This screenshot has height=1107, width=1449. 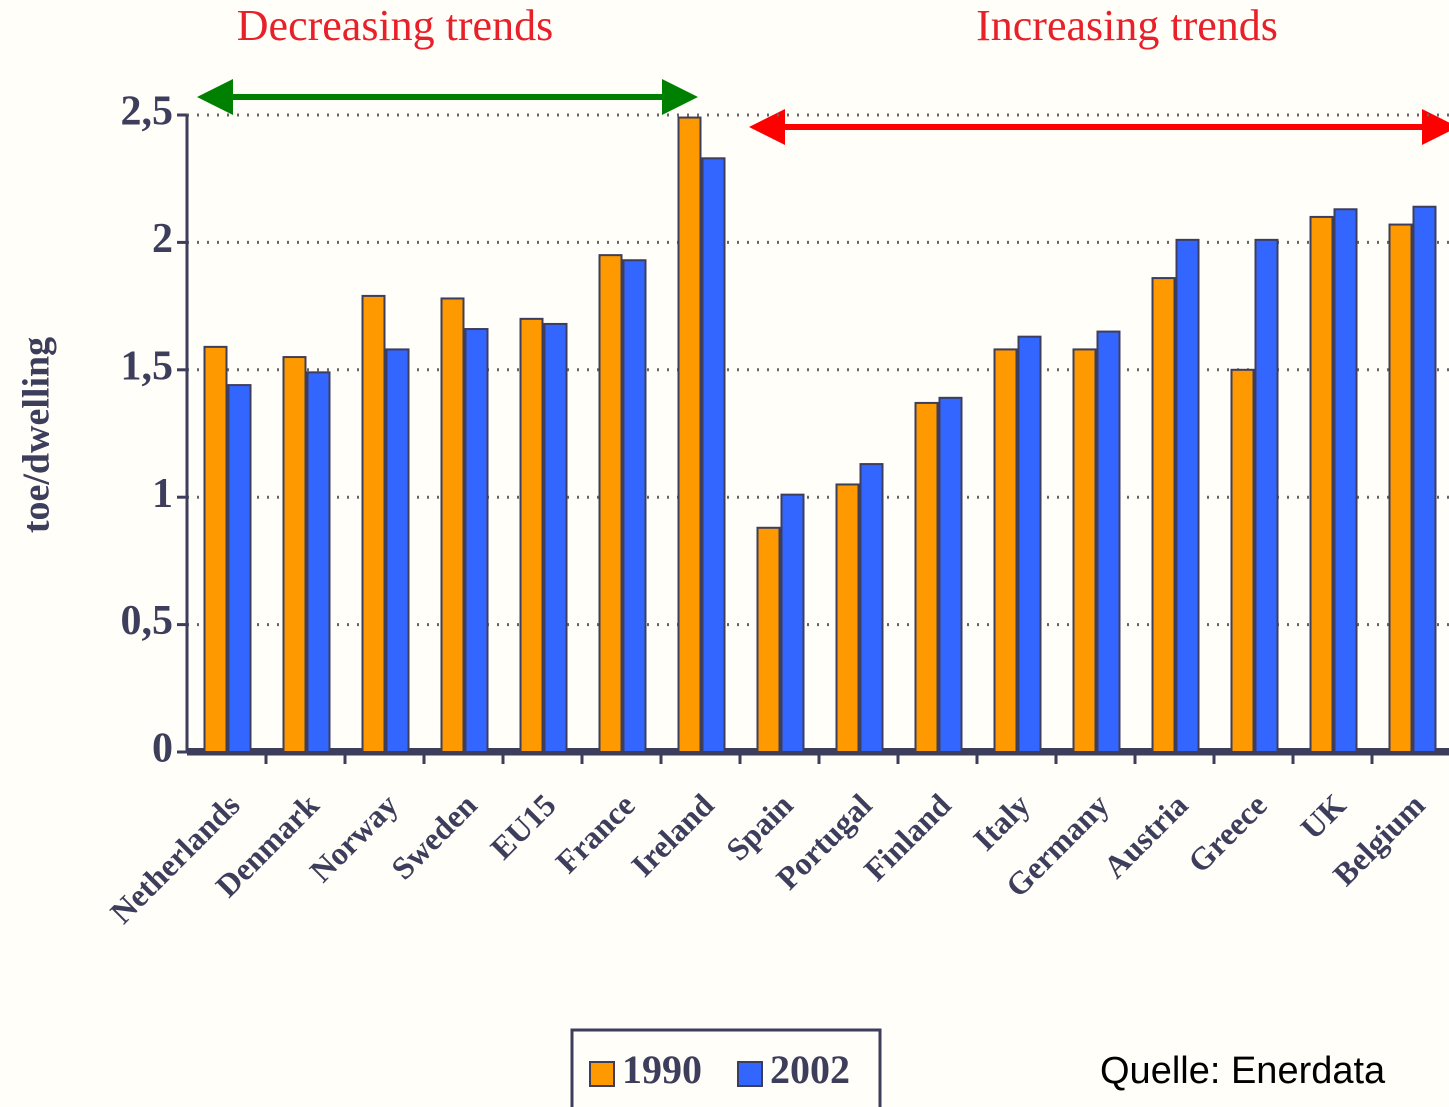 I want to click on legend-label: 1990, so click(x=662, y=1069).